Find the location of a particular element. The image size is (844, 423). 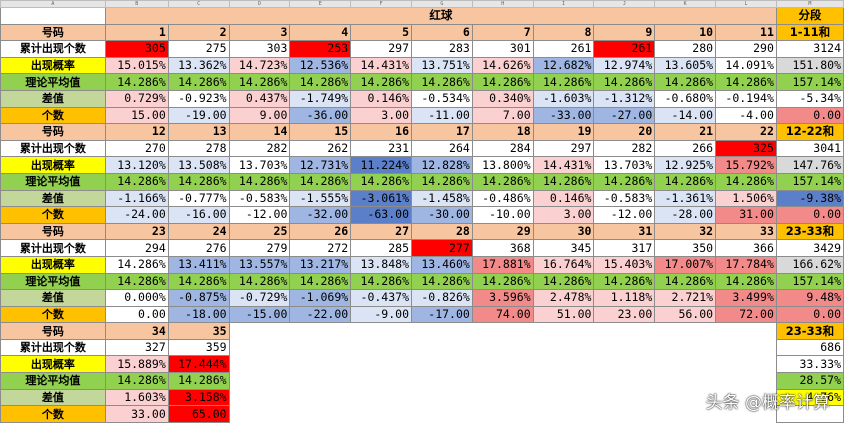

count-cell: -33.00 is located at coordinates (563, 115).